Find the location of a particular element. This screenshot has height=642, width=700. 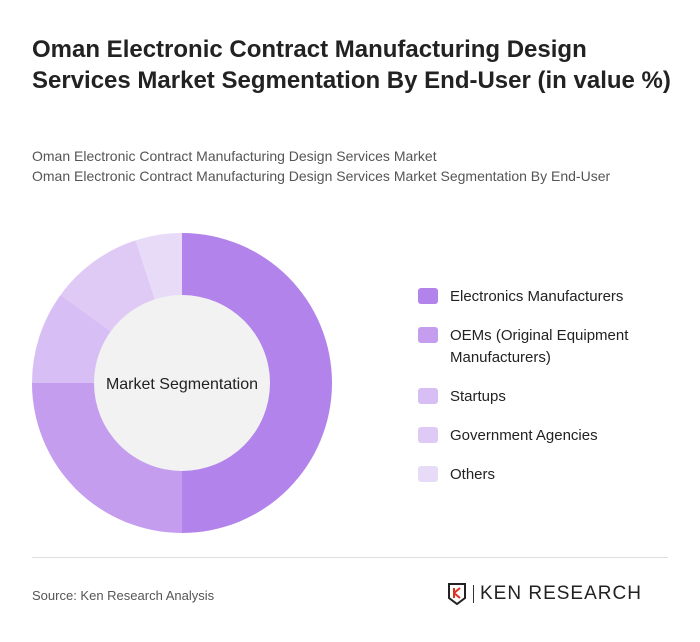

ken-research-logo: KEN RESEARCH is located at coordinates (544, 594).